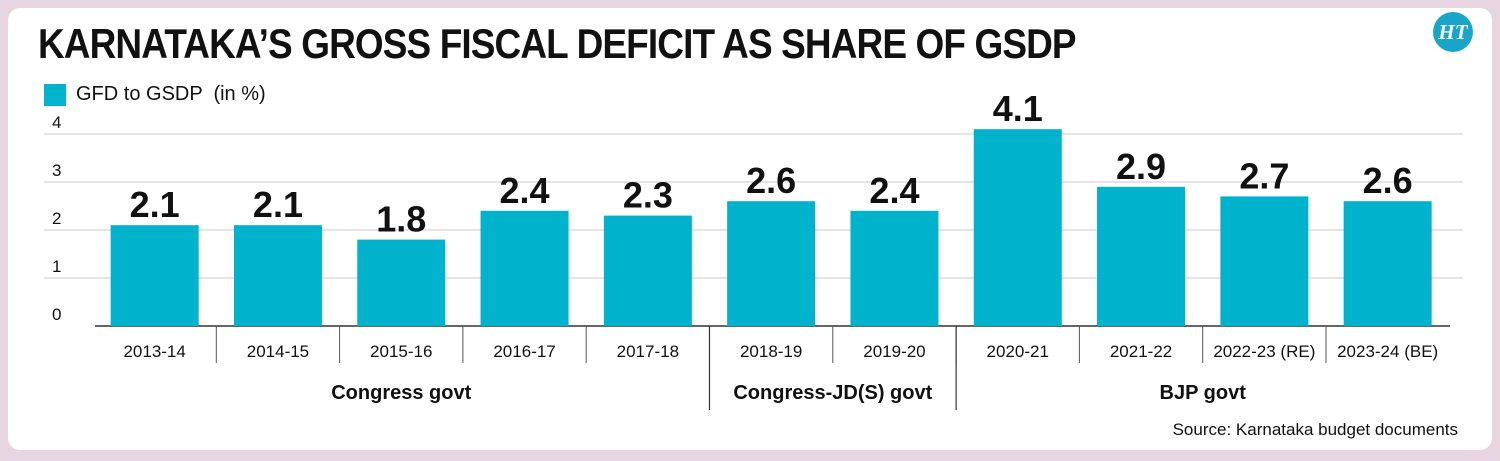  Describe the element at coordinates (1141, 351) in the screenshot. I see `category-label: 2021-22` at that location.